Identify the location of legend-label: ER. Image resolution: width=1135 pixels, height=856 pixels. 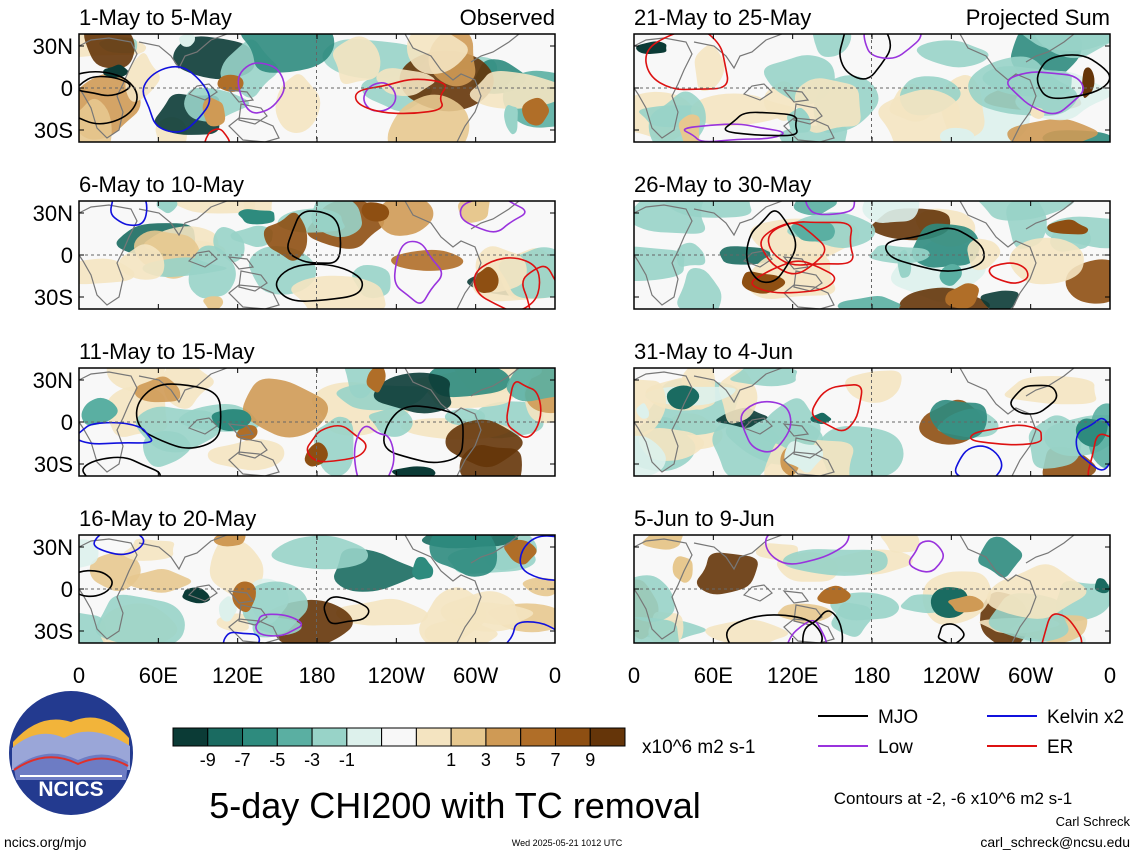
(1060, 747).